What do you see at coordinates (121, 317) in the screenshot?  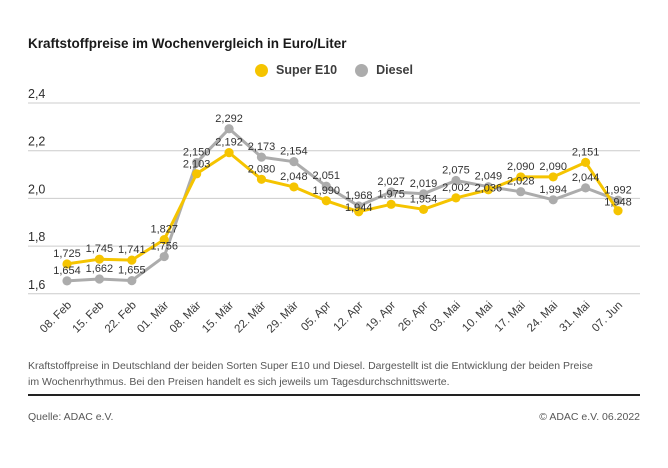 I see `x-tick-label: 22. Feb` at bounding box center [121, 317].